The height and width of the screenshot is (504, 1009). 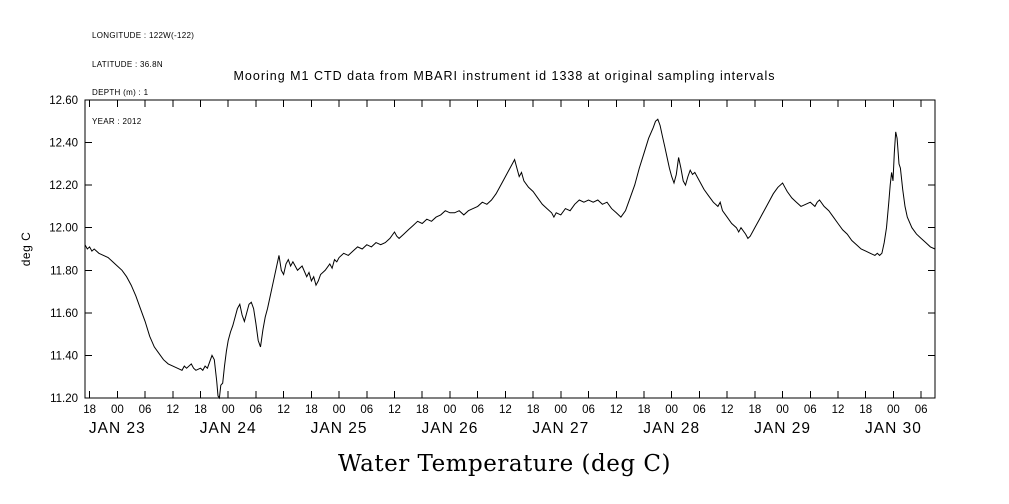 What do you see at coordinates (63, 144) in the screenshot?
I see `y-tick-label: 12.40` at bounding box center [63, 144].